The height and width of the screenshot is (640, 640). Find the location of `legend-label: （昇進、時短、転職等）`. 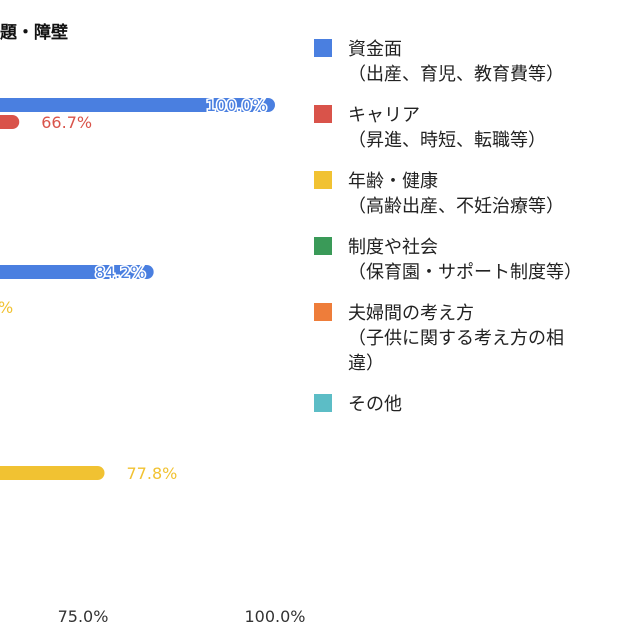

legend-label: （昇進、時短、転職等） is located at coordinates (447, 140).